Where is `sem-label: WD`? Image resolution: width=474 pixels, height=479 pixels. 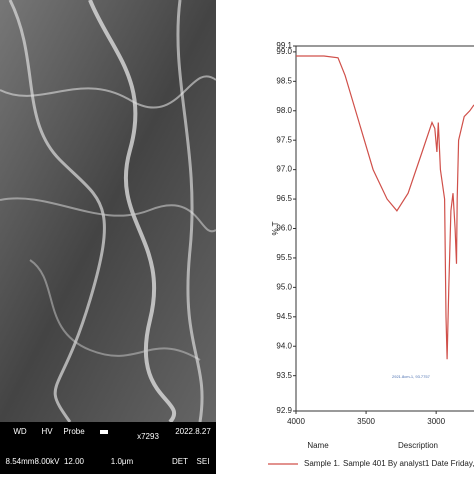 sem-label: WD is located at coordinates (20, 431).